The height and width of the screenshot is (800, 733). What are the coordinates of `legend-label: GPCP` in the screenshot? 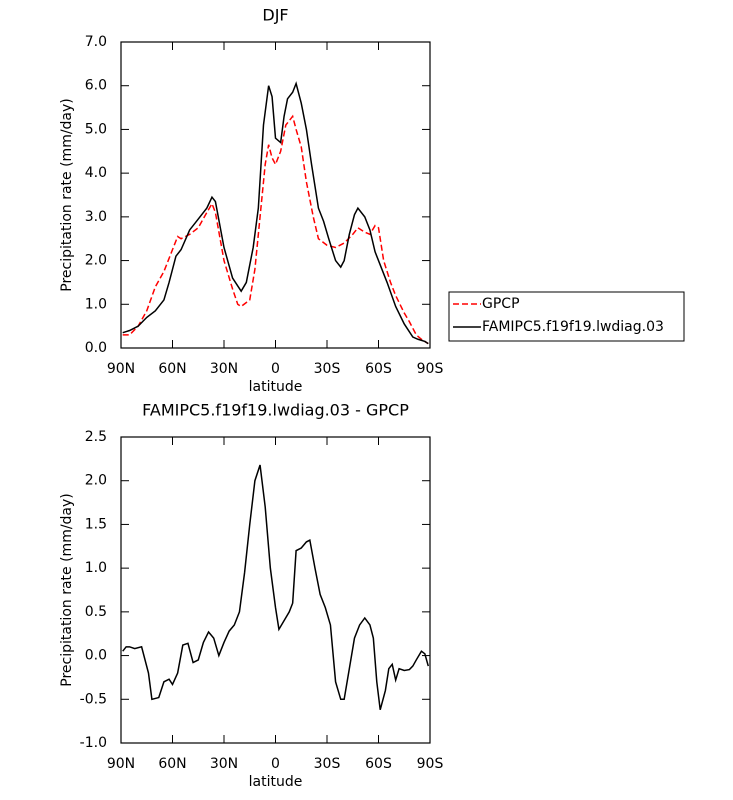 It's located at (501, 304).